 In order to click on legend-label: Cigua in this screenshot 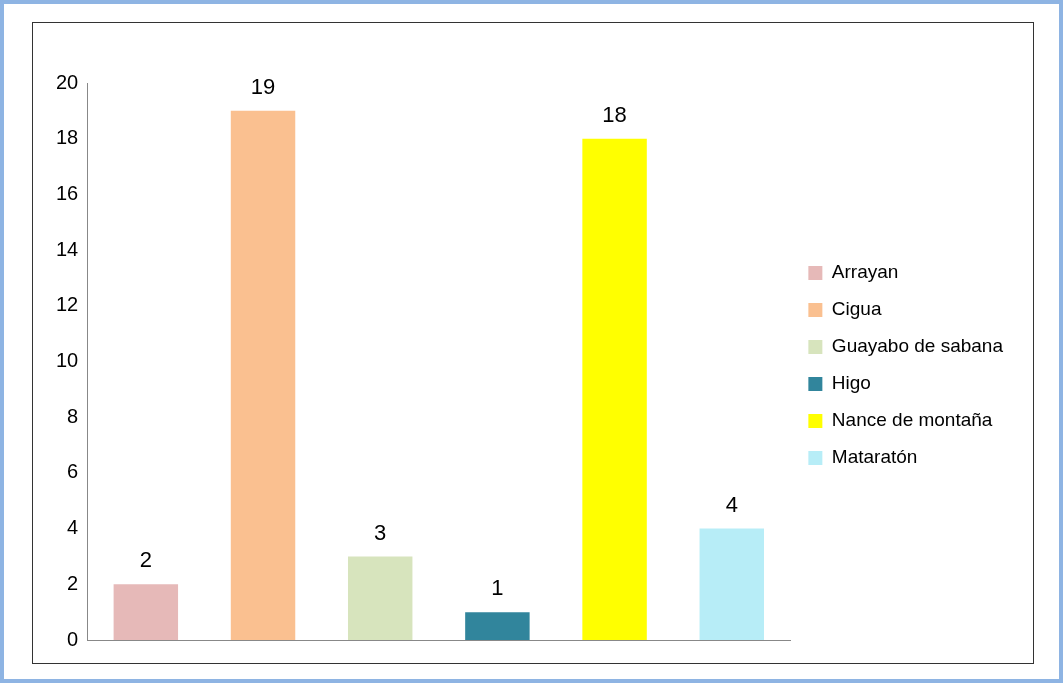, I will do `click(856, 309)`.